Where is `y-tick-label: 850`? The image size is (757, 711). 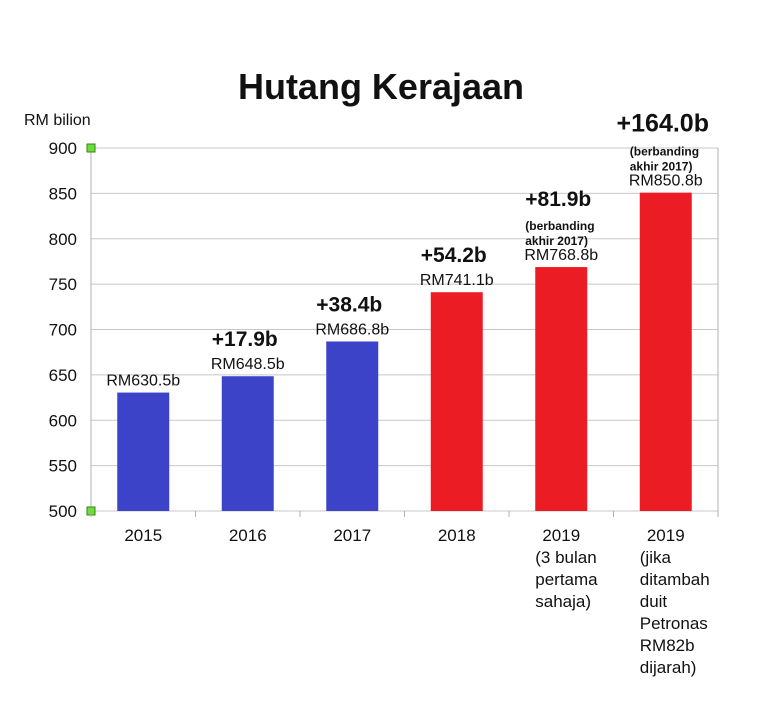 y-tick-label: 850 is located at coordinates (63, 193).